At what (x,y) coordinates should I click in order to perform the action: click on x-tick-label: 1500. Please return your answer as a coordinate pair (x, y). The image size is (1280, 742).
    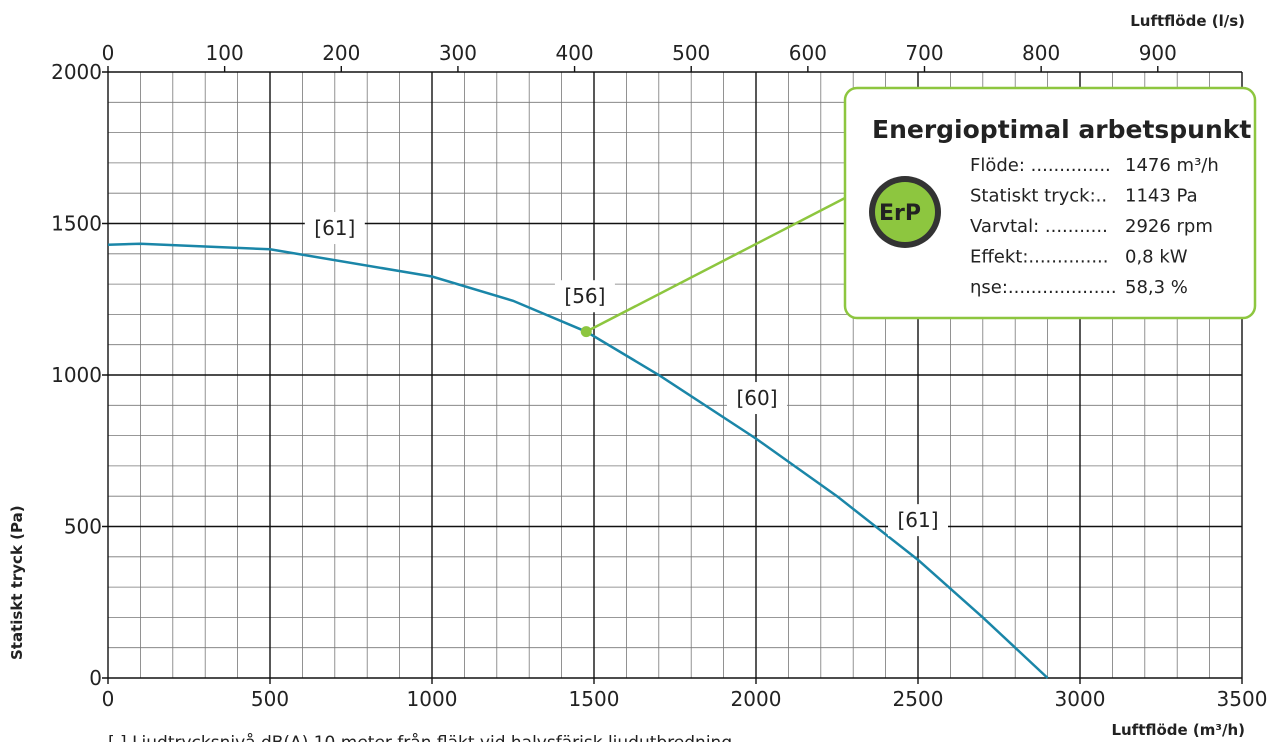
    Looking at the image, I should click on (594, 699).